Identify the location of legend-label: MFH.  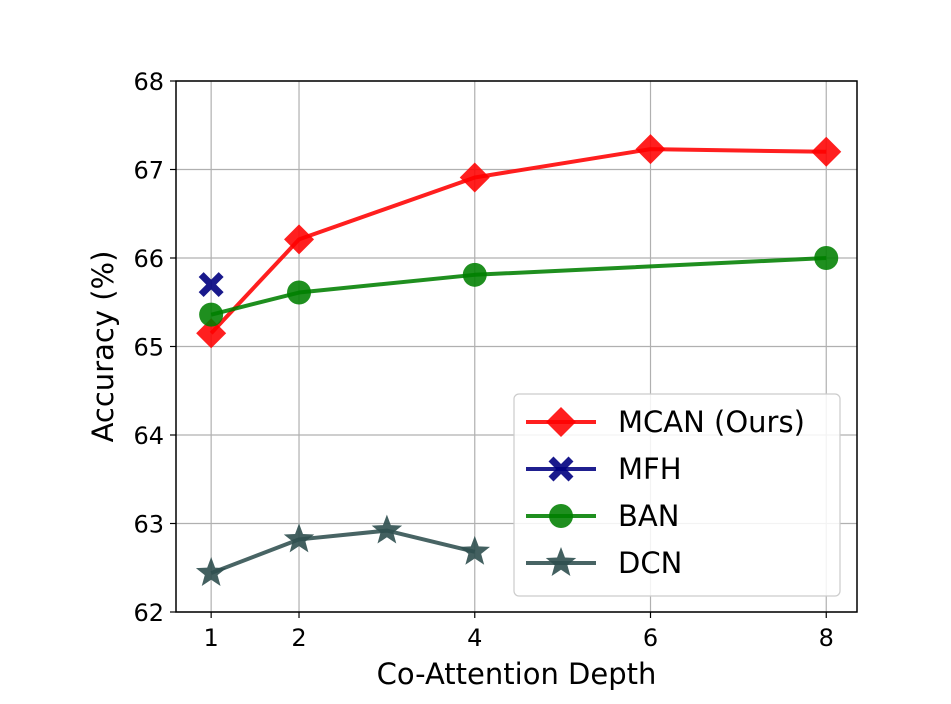
(650, 469).